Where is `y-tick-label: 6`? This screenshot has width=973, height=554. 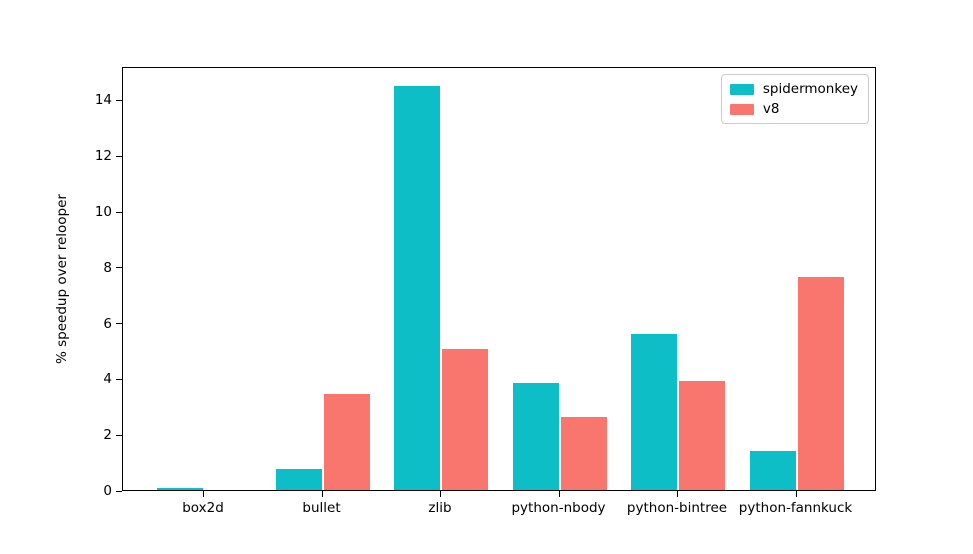
y-tick-label: 6 is located at coordinates (107, 323).